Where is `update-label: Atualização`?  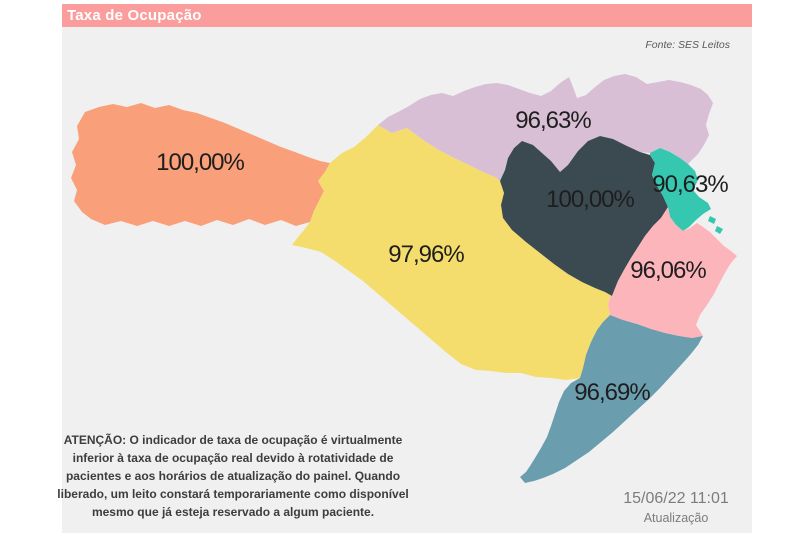 update-label: Atualização is located at coordinates (676, 518).